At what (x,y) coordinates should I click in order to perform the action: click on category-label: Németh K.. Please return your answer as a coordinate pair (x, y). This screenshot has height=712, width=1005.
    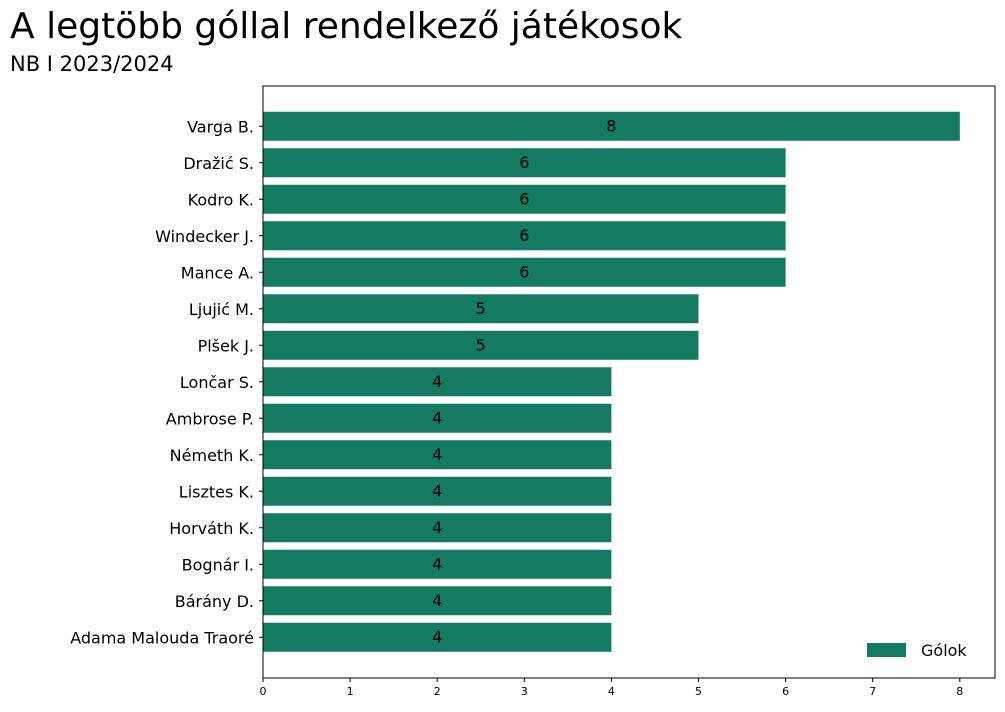
    Looking at the image, I should click on (212, 455).